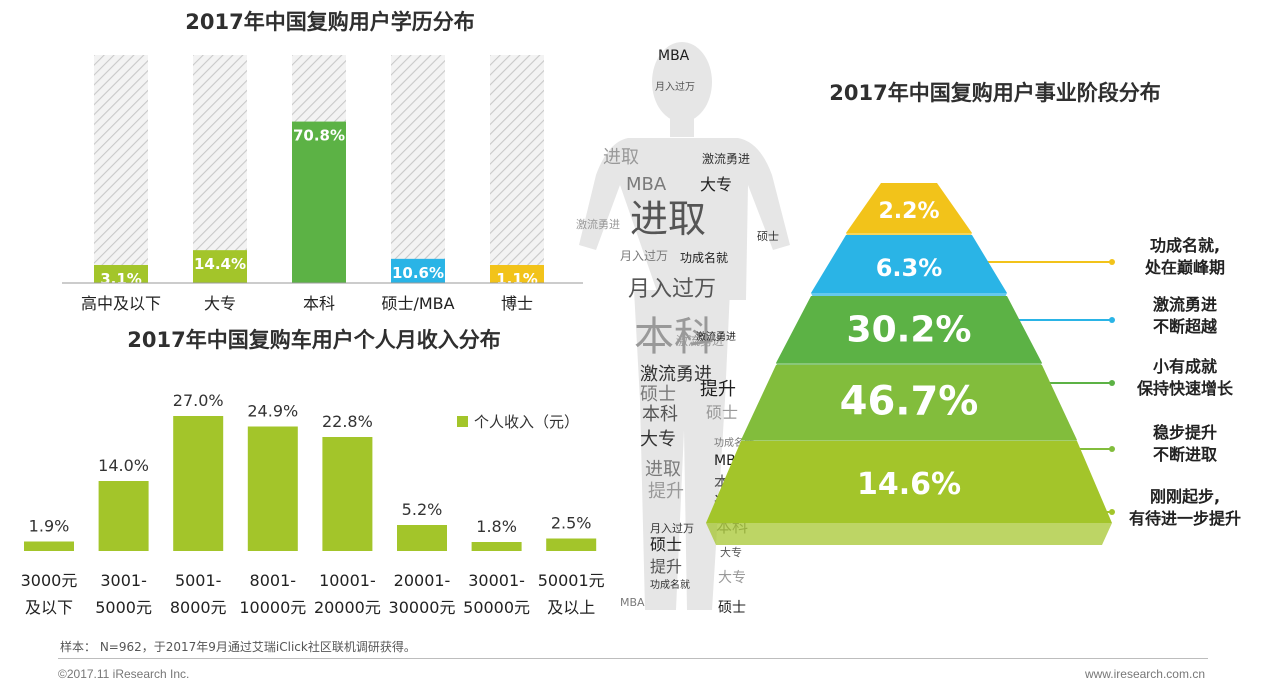  What do you see at coordinates (571, 580) in the screenshot?
I see `income-category-label: 50001元` at bounding box center [571, 580].